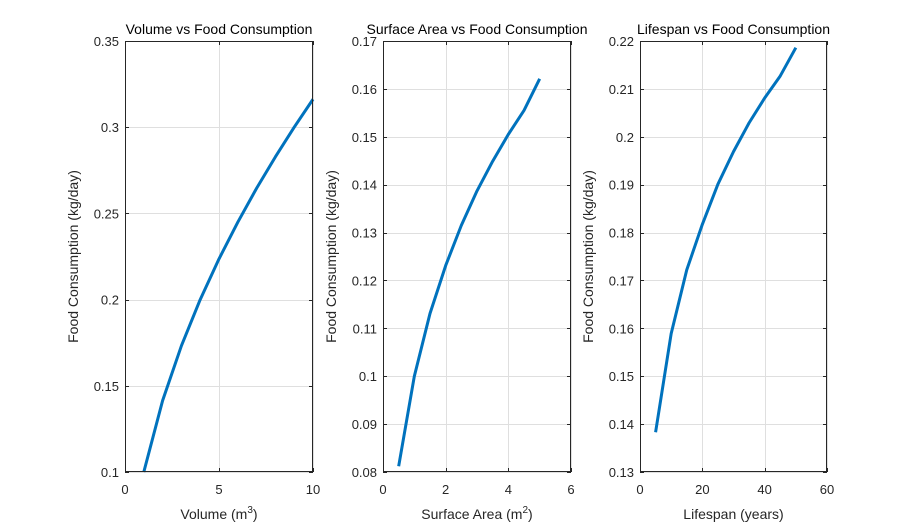 The image size is (914, 530). Describe the element at coordinates (445, 489) in the screenshot. I see `x-tick-label: 2` at that location.